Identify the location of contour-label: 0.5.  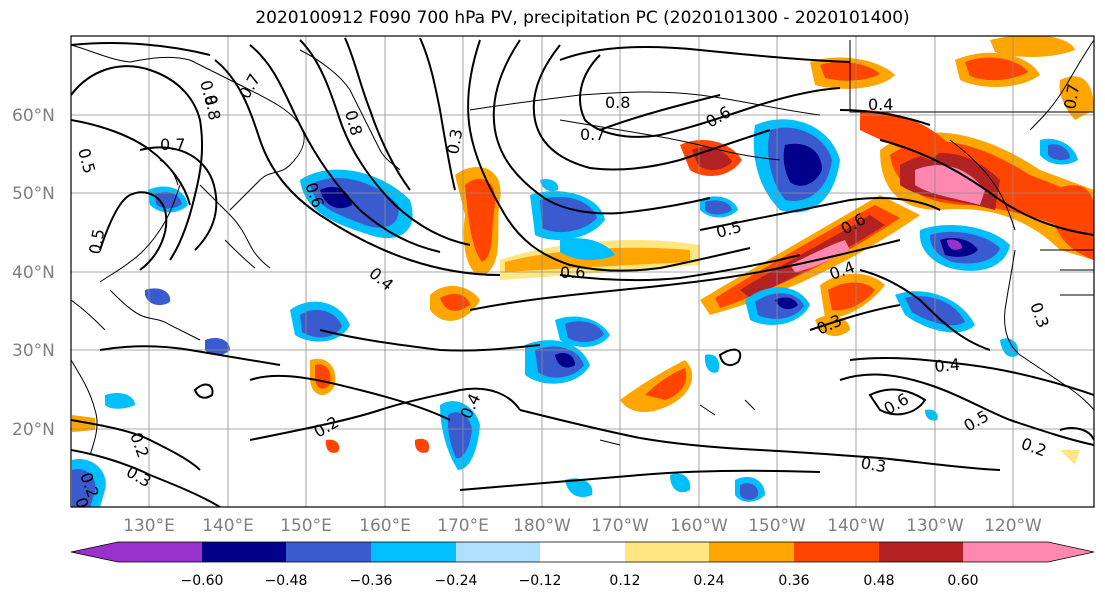
(96, 241).